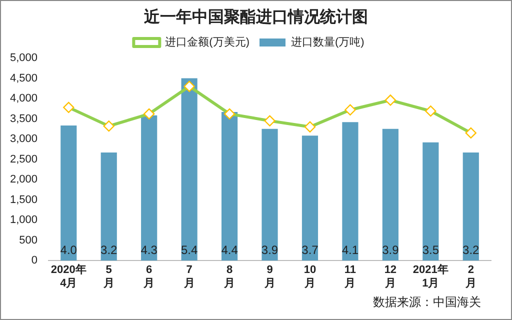 Image resolution: width=512 pixels, height=320 pixels. Describe the element at coordinates (309, 277) in the screenshot. I see `x-tick-label: 10 月` at that location.